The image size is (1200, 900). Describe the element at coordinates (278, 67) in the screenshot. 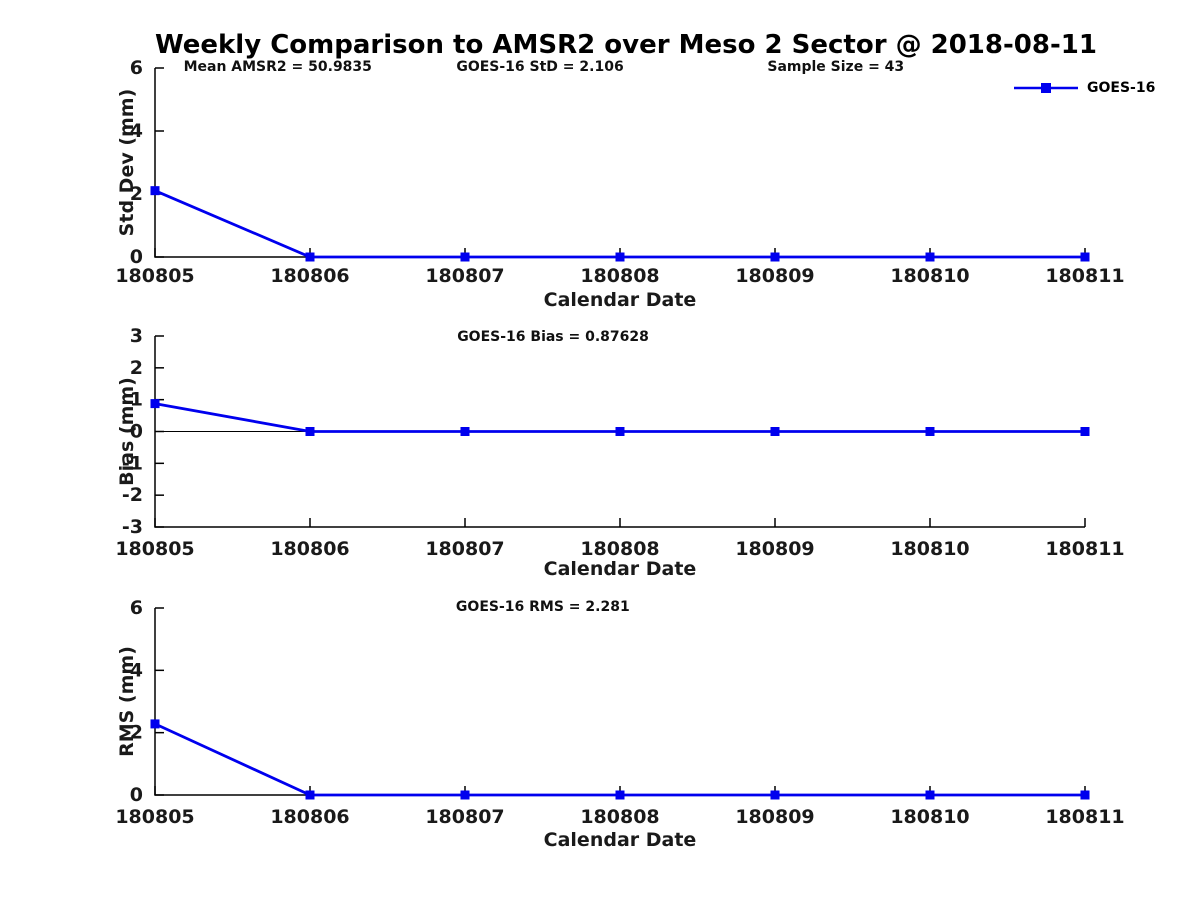

I see `annotation-text: Mean AMSR2 = 50.9835` at that location.